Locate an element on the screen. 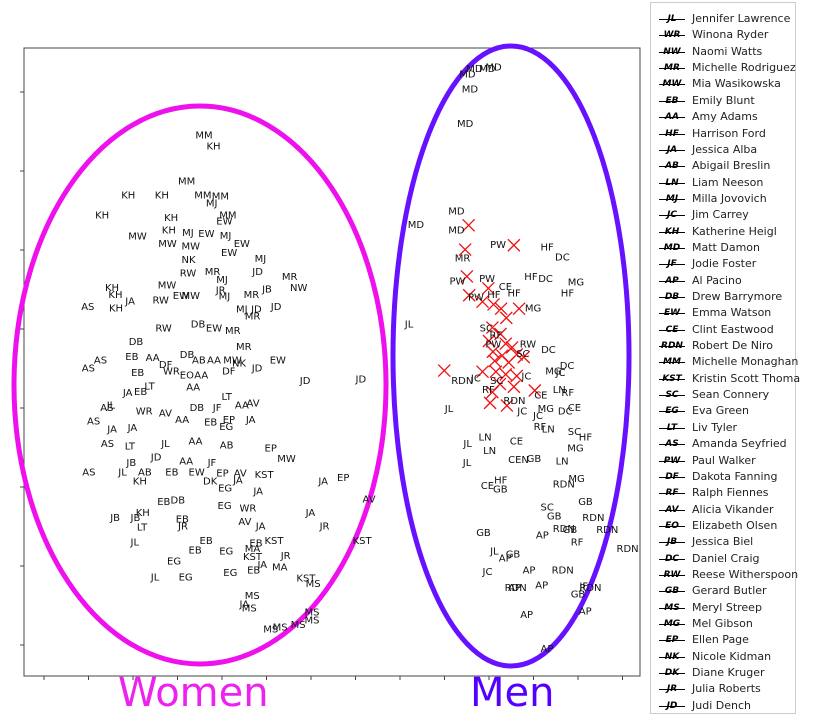 This screenshot has width=818, height=718. legend-marker: JL is located at coordinates (672, 19).